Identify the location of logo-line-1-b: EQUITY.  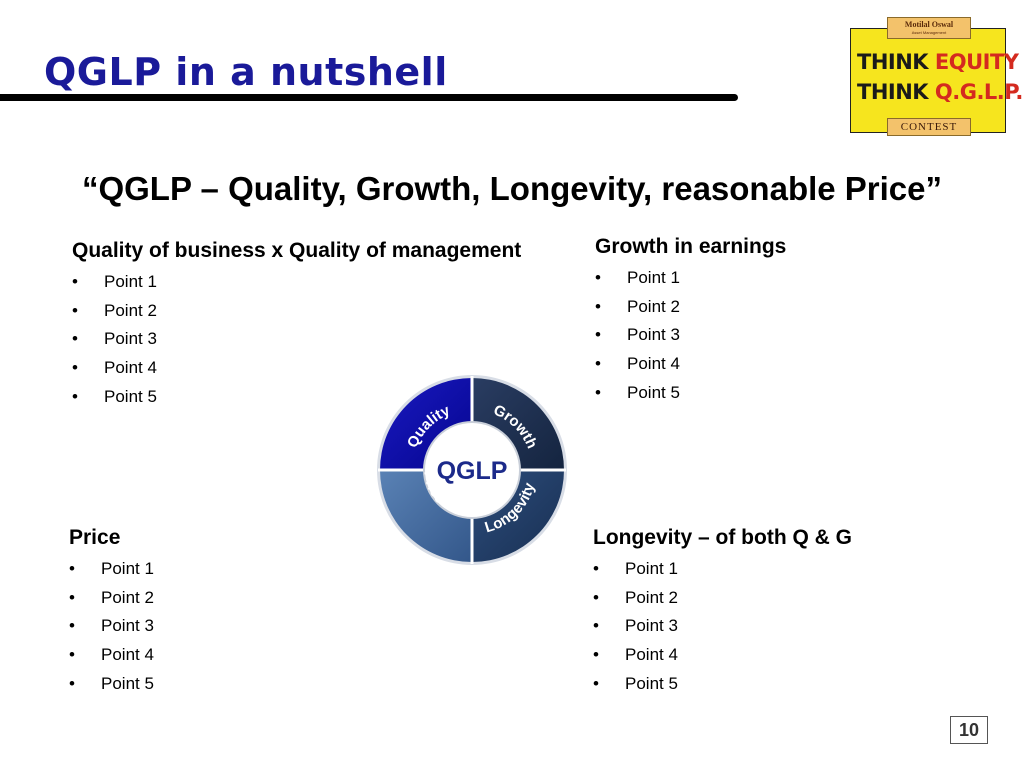
(976, 62).